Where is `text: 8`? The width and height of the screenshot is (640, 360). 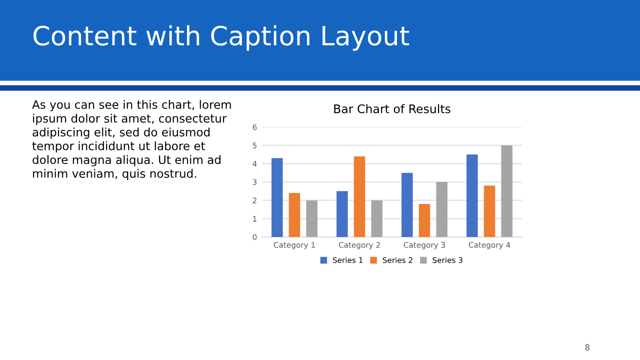
text: 8 is located at coordinates (587, 347).